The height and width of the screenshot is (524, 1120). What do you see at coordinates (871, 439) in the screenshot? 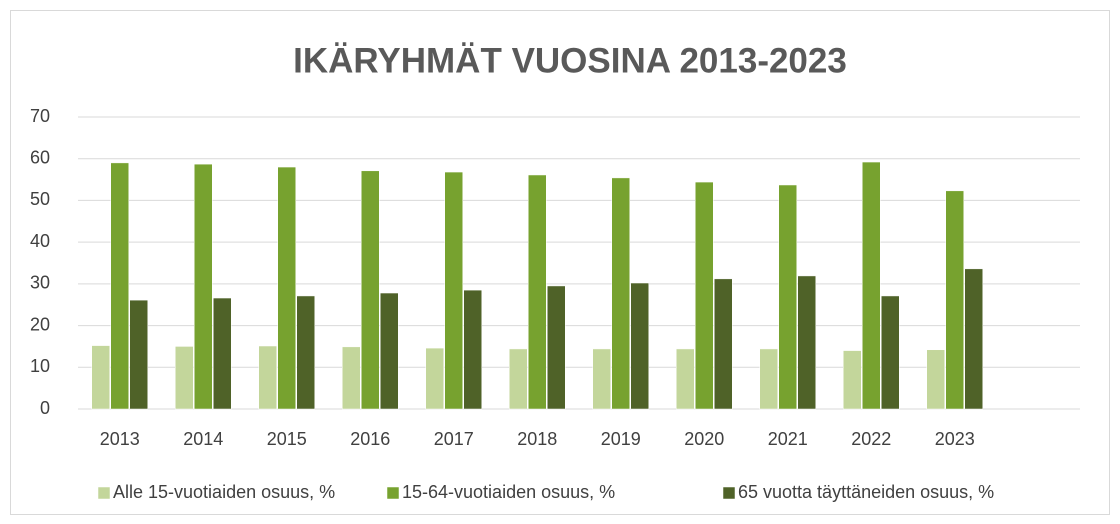
I see `x-tick-label: 2022` at bounding box center [871, 439].